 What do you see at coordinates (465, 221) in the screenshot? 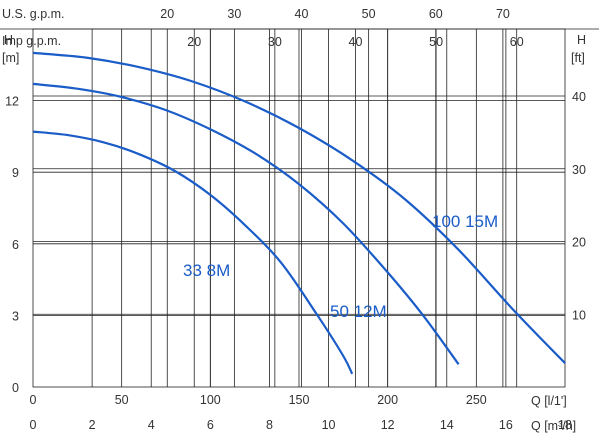
I see `series-label-2: 100 15M` at bounding box center [465, 221].